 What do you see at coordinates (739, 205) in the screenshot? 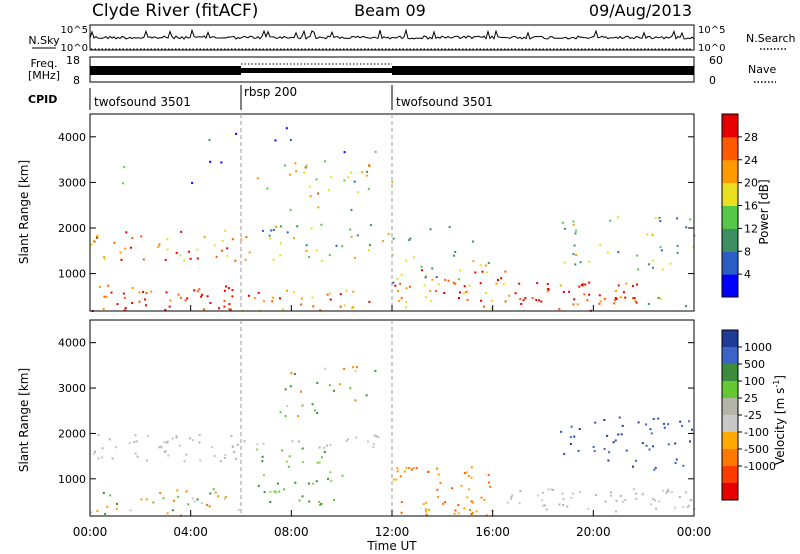
I see `power-colorbar: 4 8 12 16 20 24 28` at bounding box center [739, 205].